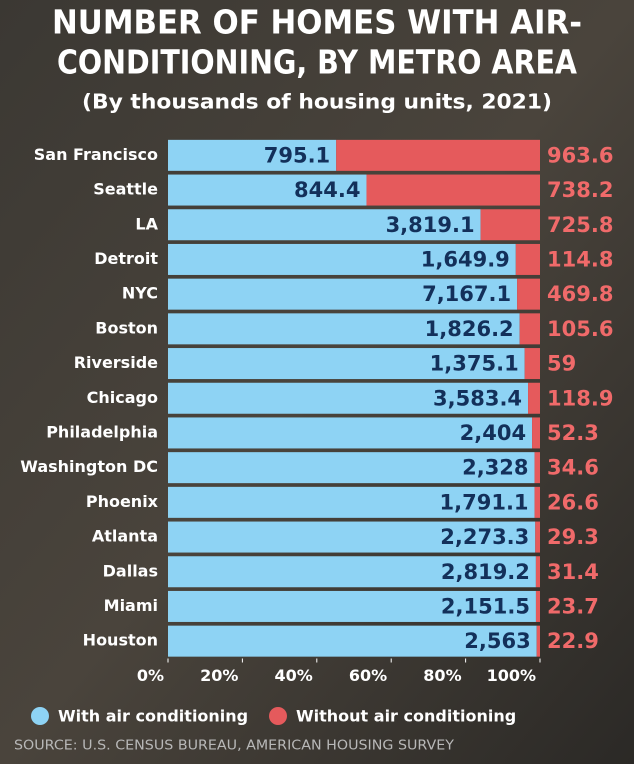 The image size is (634, 764). What do you see at coordinates (484, 502) in the screenshot?
I see `value-label: 1,791.1` at bounding box center [484, 502].